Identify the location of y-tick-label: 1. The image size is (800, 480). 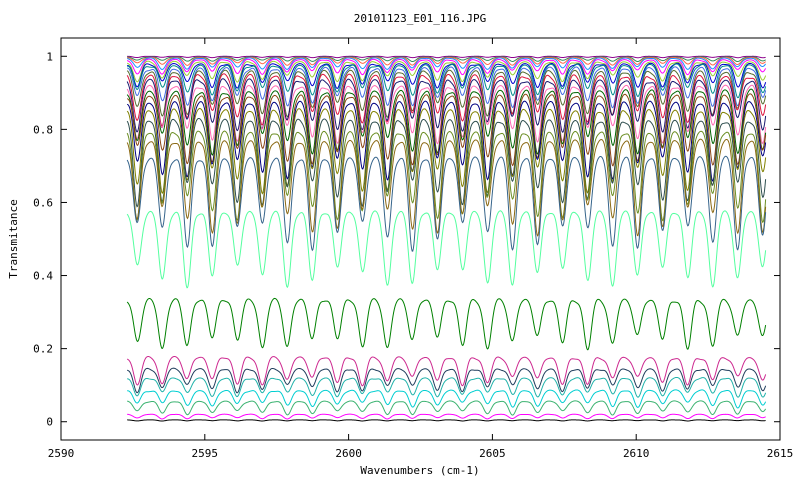
(49, 56).